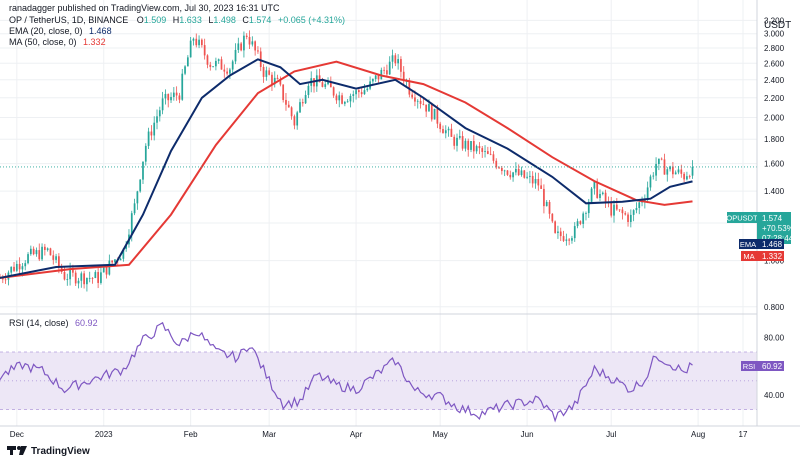 The image size is (800, 460). I want to click on rsi-legend-label: RSI (14, close), so click(39, 323).